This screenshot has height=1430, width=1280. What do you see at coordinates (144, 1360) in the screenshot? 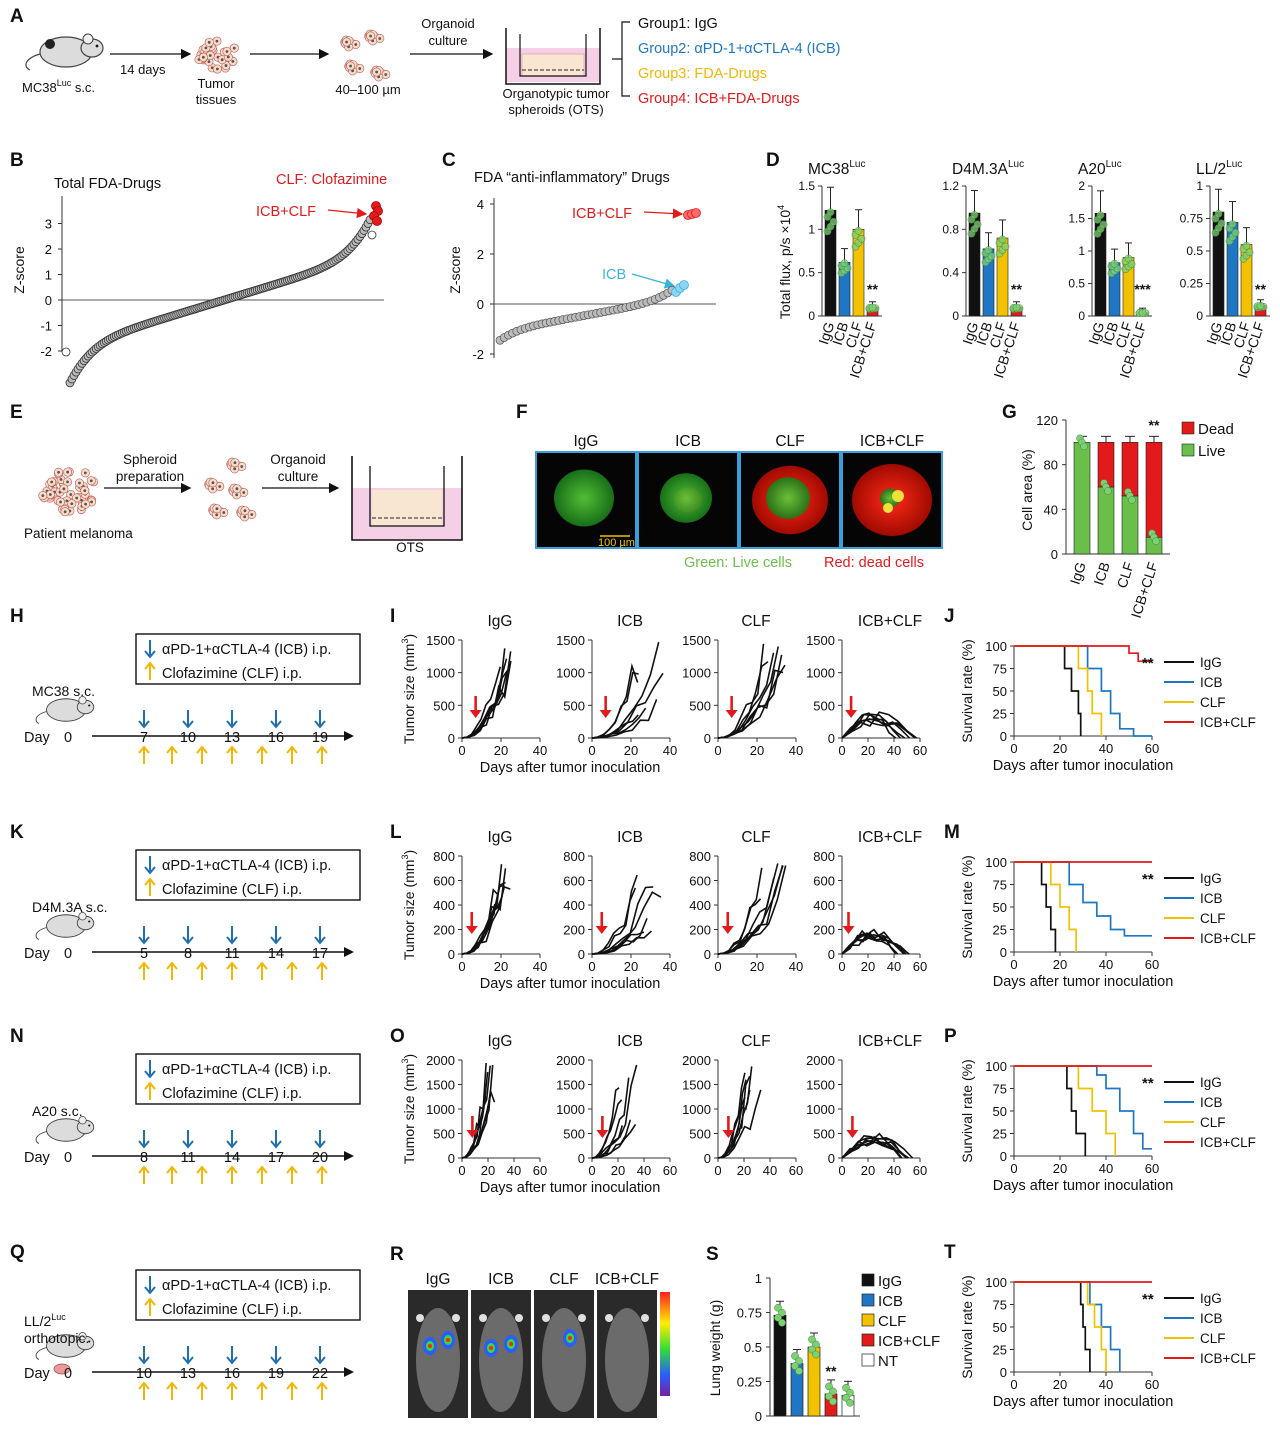
I see `icb-dose-head` at bounding box center [144, 1360].